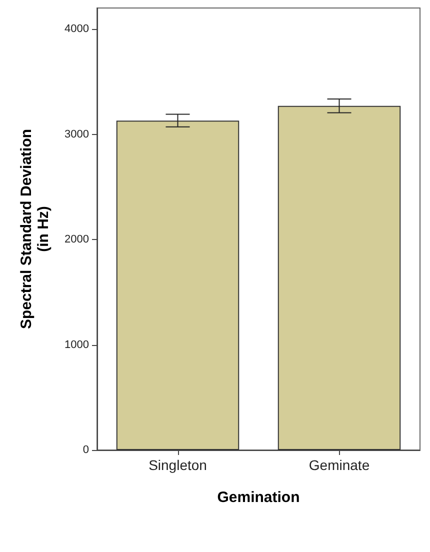 The height and width of the screenshot is (552, 430). What do you see at coordinates (76, 29) in the screenshot?
I see `y-tick-label: 4000` at bounding box center [76, 29].